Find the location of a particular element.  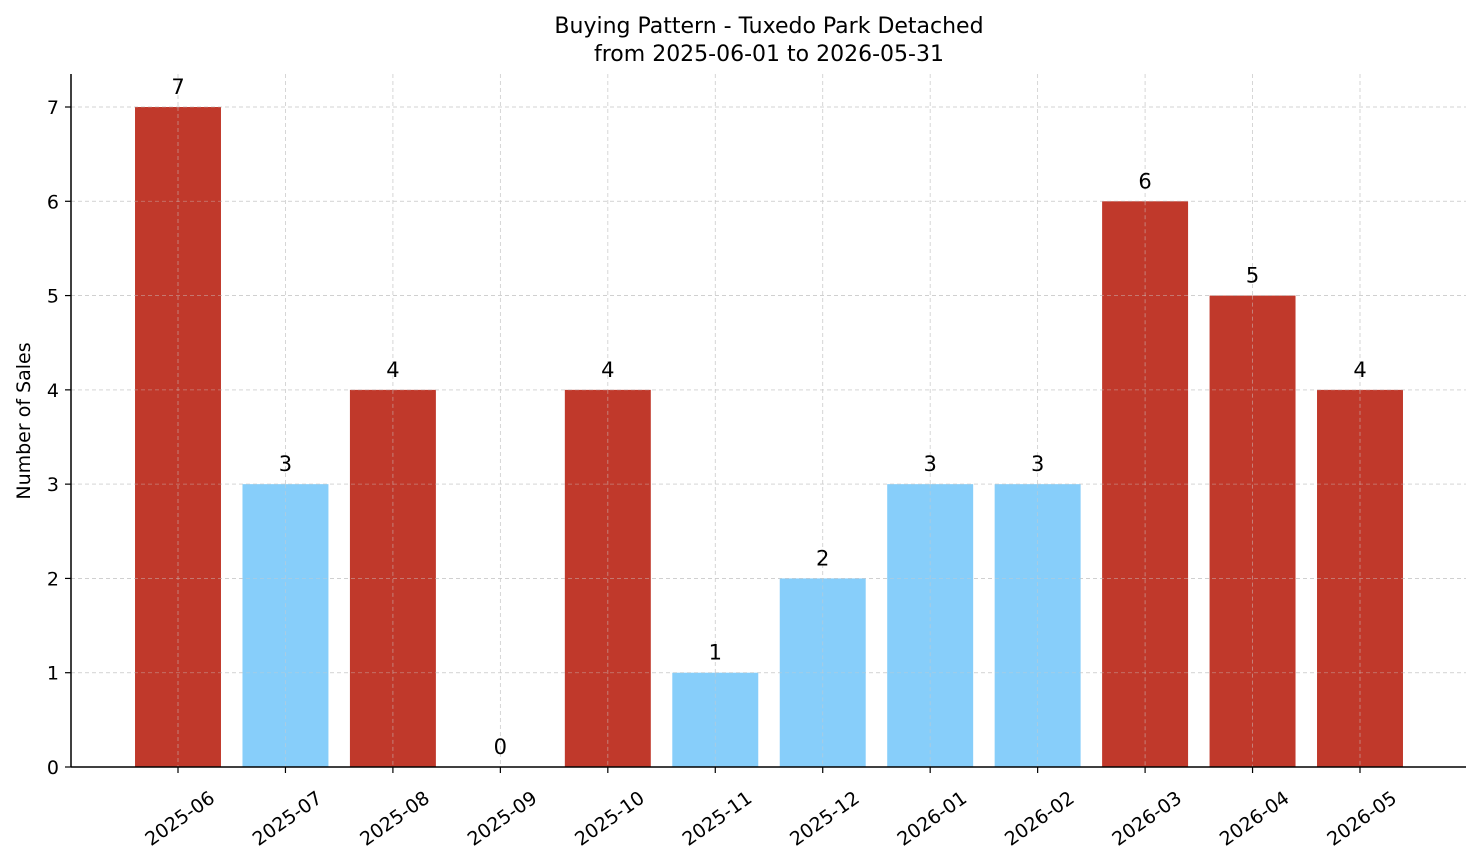

x-tick-label: 2025-08 is located at coordinates (395, 819).